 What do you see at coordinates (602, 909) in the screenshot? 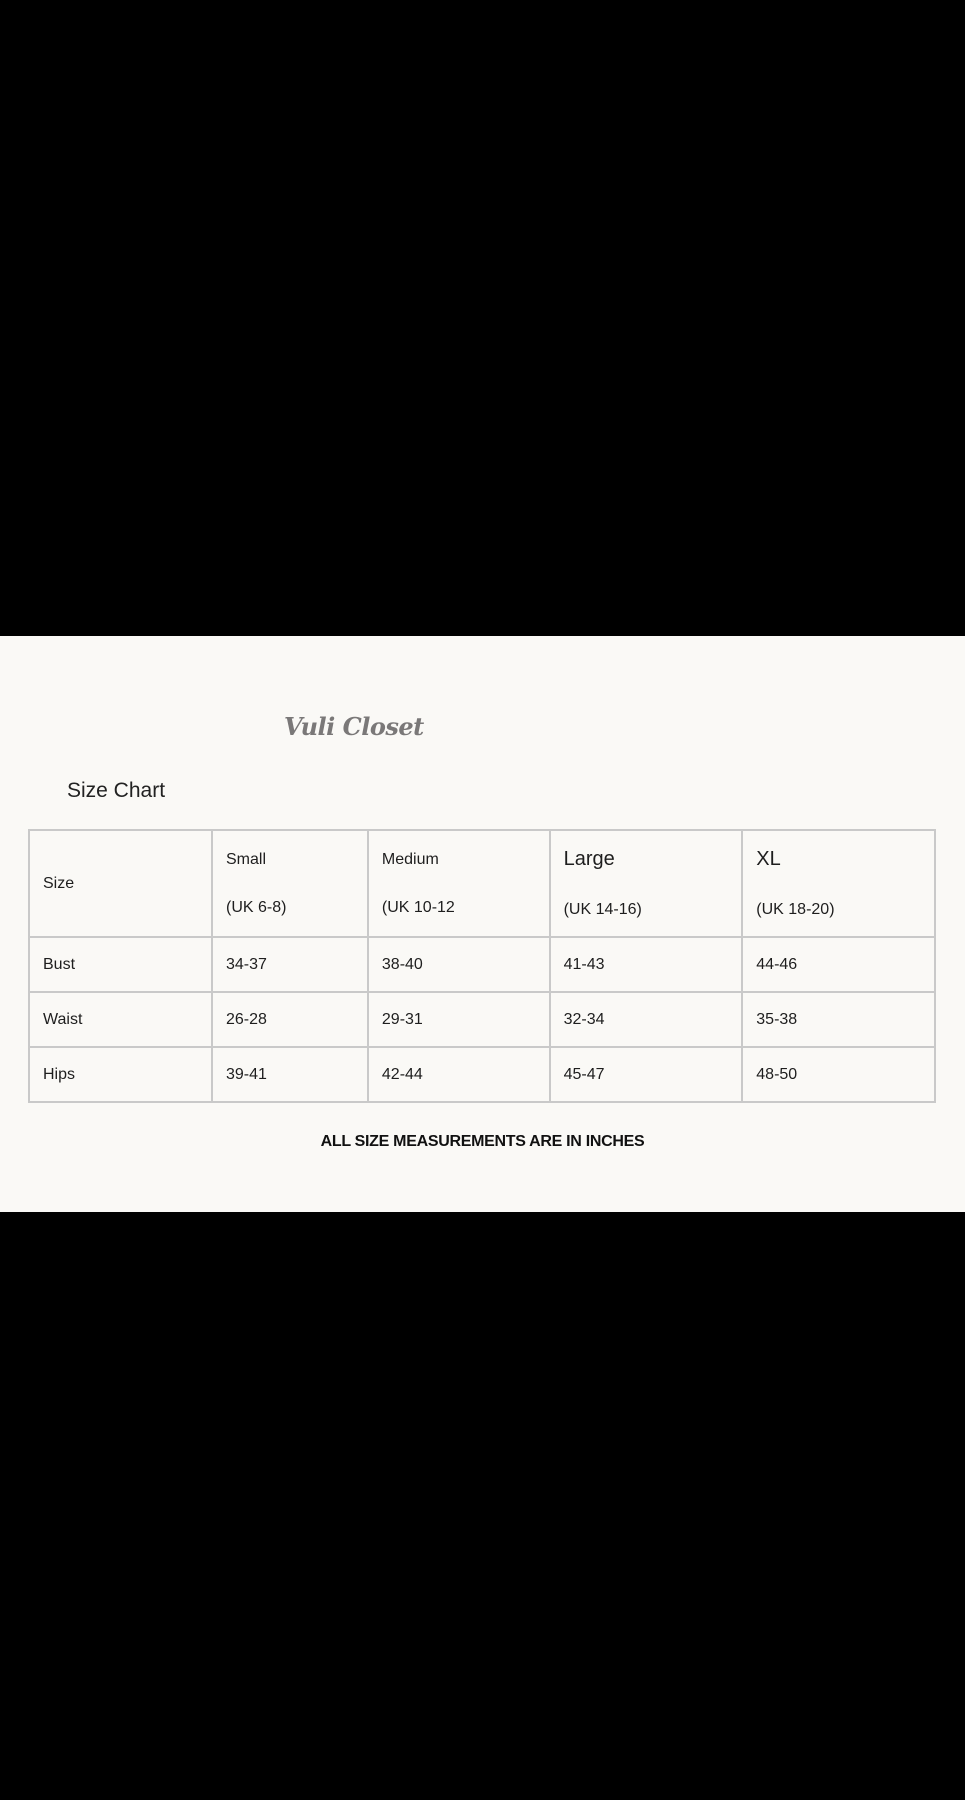
I see `size-uk: (UK 14-16)` at bounding box center [602, 909].